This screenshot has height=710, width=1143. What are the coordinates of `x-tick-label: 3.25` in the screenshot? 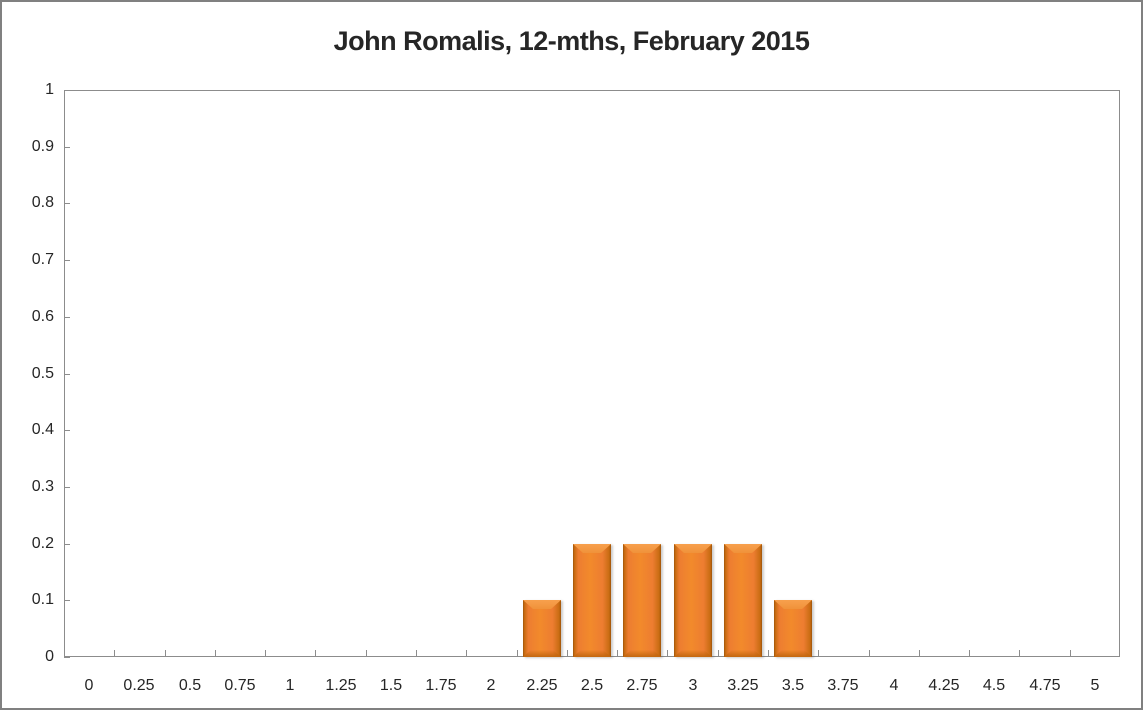 It's located at (743, 685).